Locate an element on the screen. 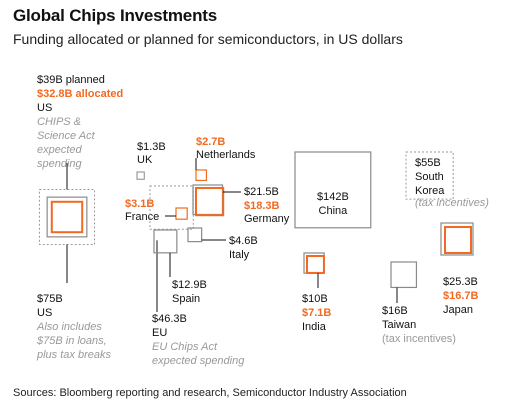  italy-country-label: Italy is located at coordinates (239, 255).